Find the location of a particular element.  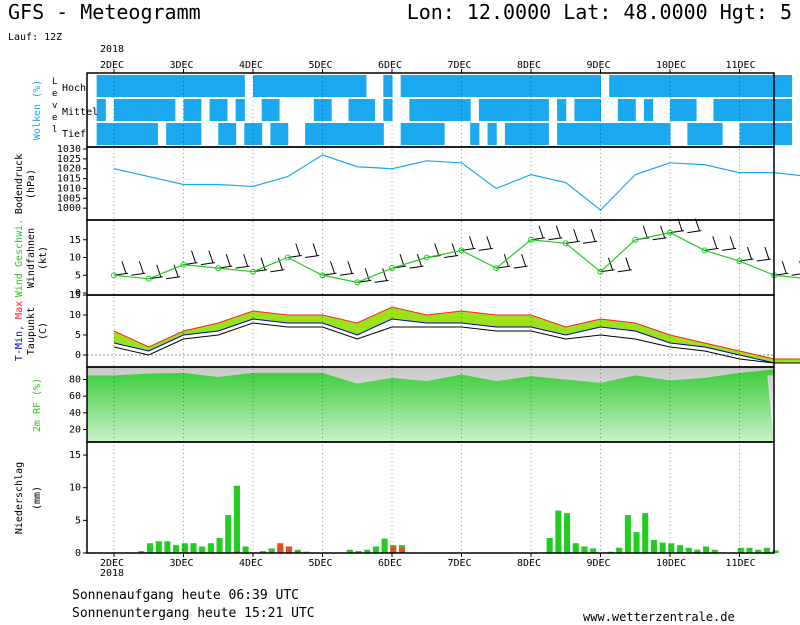

rh-tick-label: 40 is located at coordinates (75, 413).